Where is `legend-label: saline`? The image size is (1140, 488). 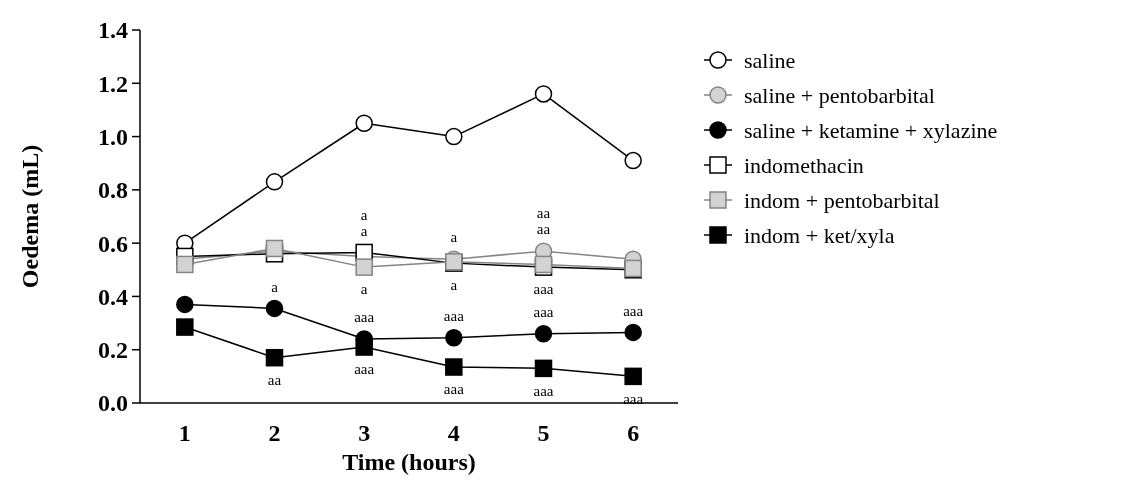 legend-label: saline is located at coordinates (770, 60).